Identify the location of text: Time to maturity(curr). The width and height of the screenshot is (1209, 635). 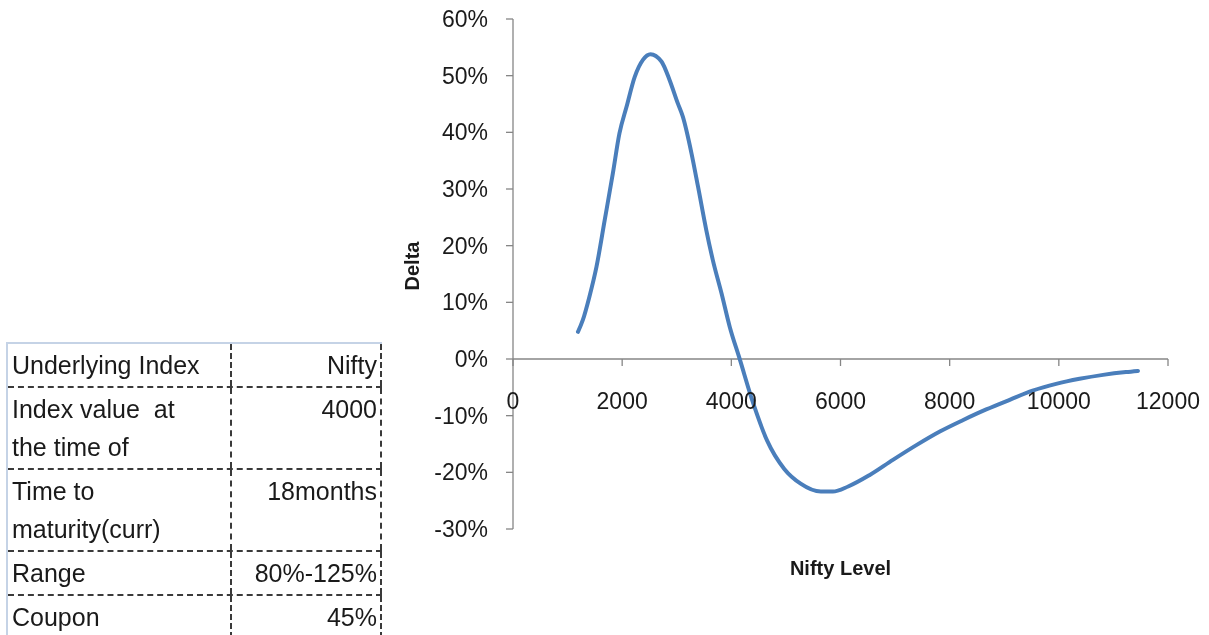
(86, 510).